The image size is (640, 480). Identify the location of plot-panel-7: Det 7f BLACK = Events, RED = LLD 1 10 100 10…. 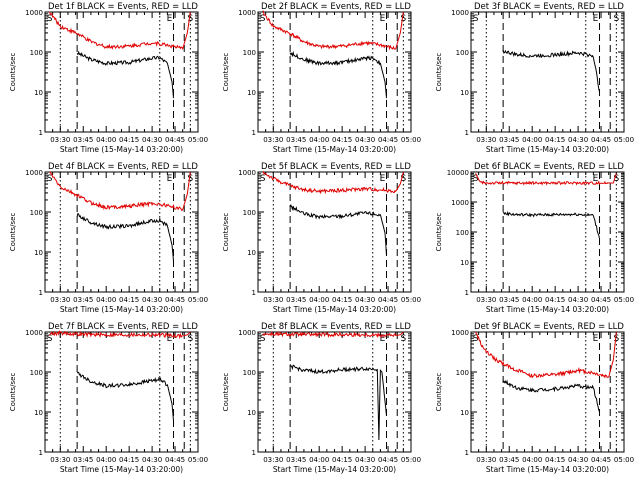
(108, 398).